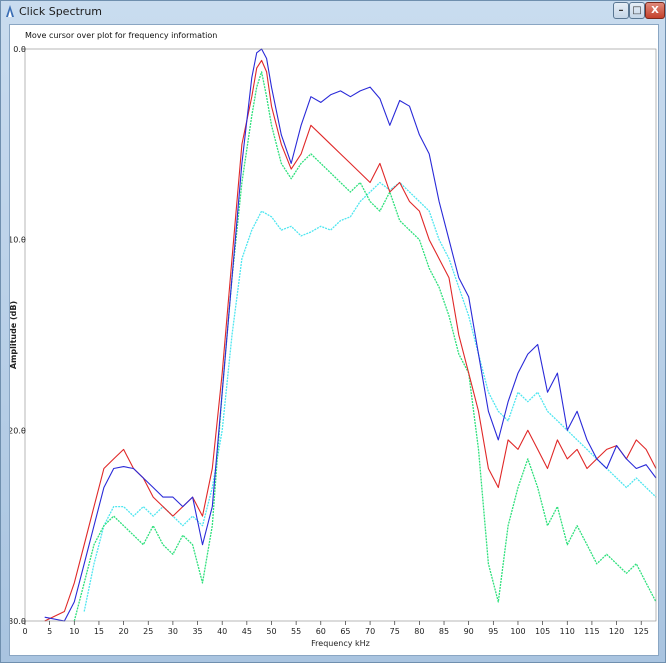 The image size is (666, 663). I want to click on maximize-button: □, so click(637, 10).